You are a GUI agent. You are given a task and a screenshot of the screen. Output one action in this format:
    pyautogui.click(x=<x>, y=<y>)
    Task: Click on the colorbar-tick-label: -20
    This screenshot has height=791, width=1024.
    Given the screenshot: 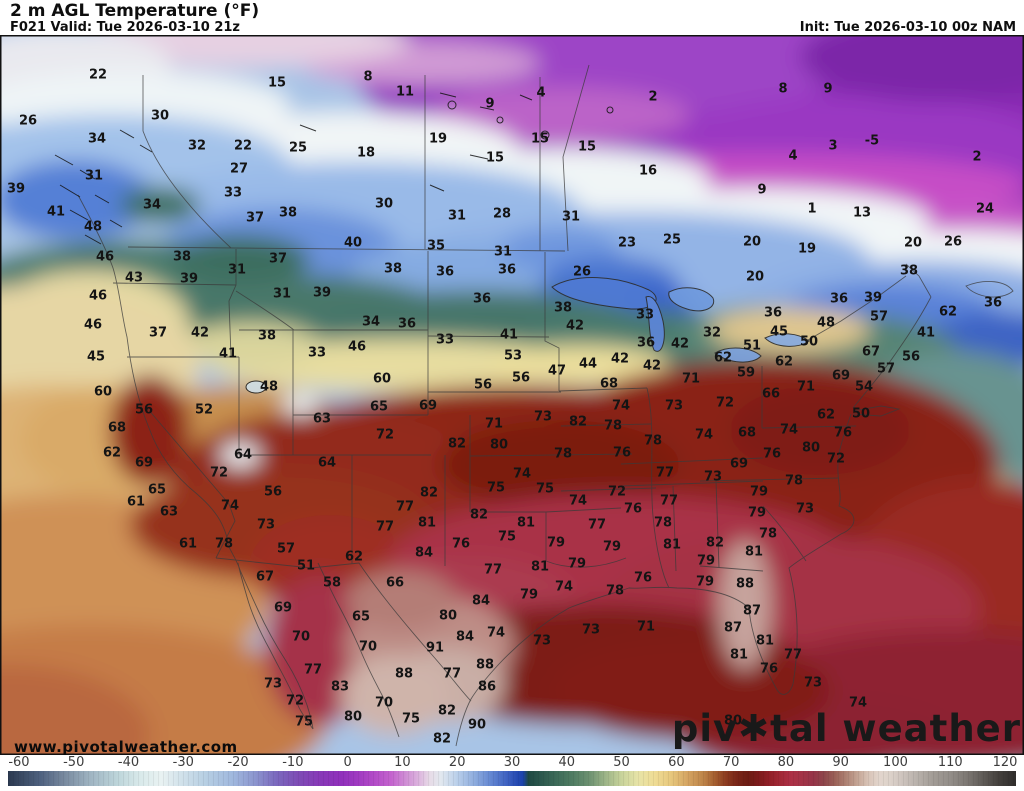 What is the action you would take?
    pyautogui.click(x=238, y=762)
    